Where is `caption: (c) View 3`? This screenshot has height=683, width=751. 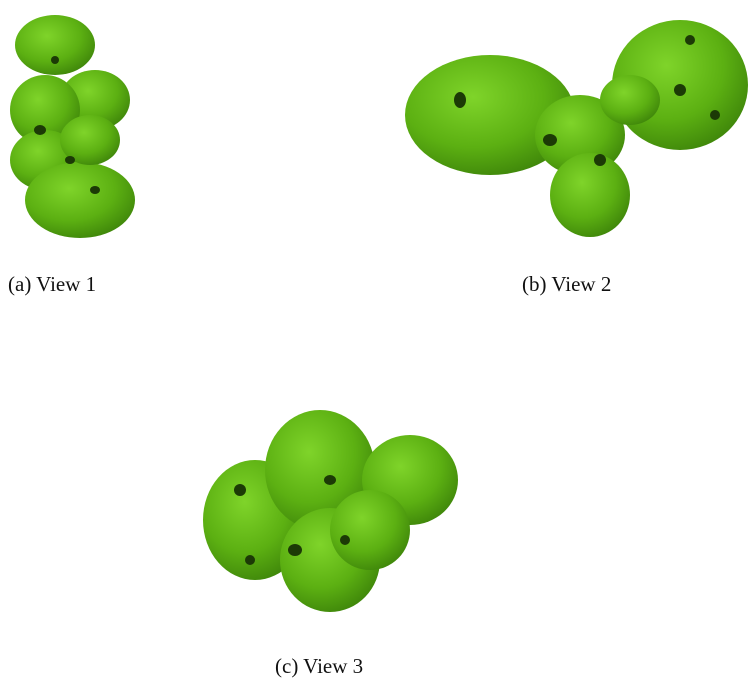 caption: (c) View 3 is located at coordinates (319, 666).